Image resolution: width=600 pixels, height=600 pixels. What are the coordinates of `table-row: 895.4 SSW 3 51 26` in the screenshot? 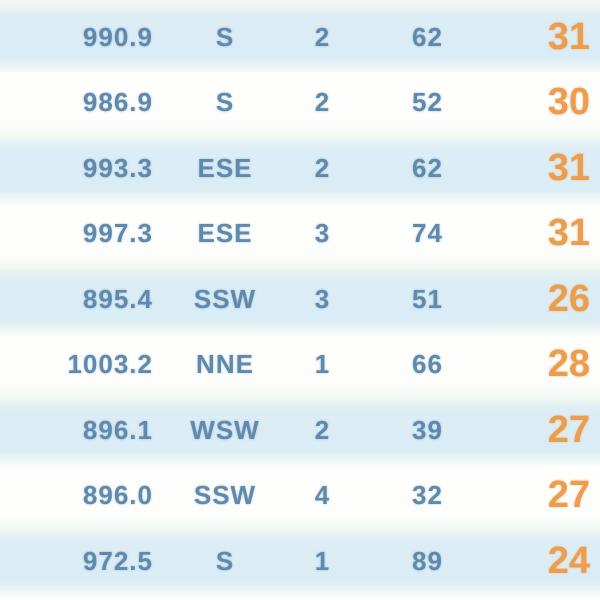 It's located at (300, 304).